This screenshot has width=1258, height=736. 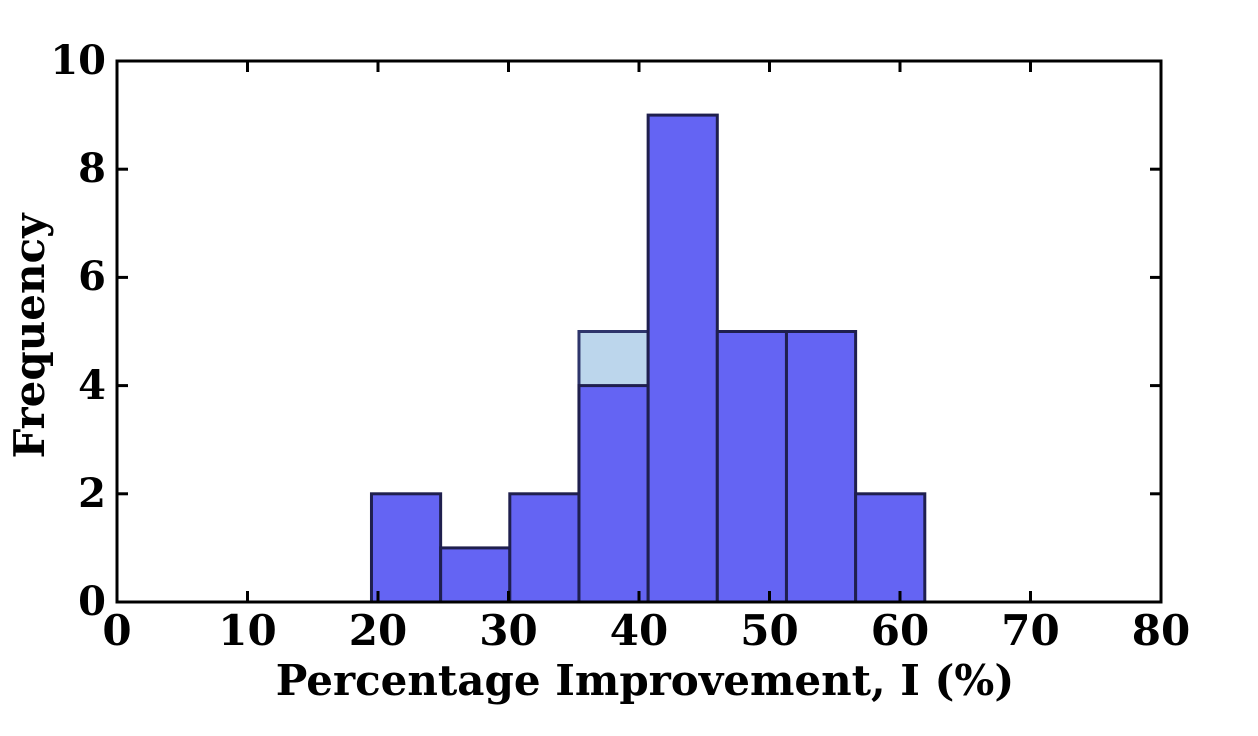 What do you see at coordinates (1161, 630) in the screenshot?
I see `x-tick-label: 80` at bounding box center [1161, 630].